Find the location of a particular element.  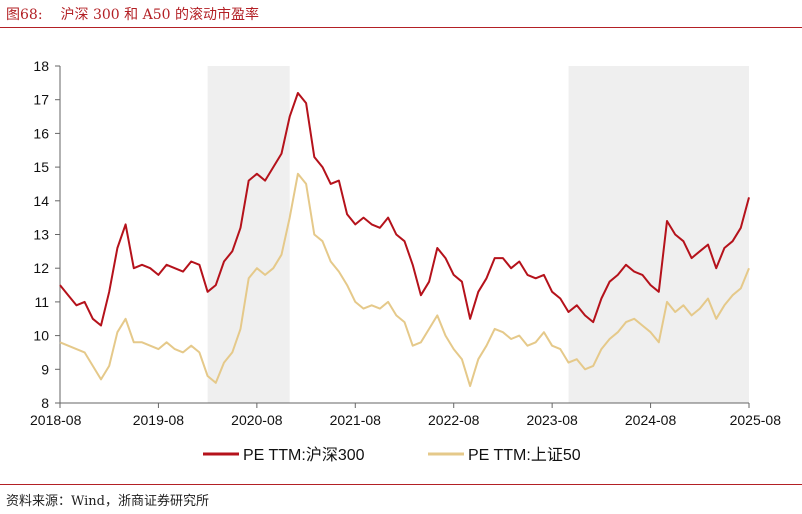

figure-title: 沪深 300 和 A50 的滚动市盈率 is located at coordinates (159, 15).